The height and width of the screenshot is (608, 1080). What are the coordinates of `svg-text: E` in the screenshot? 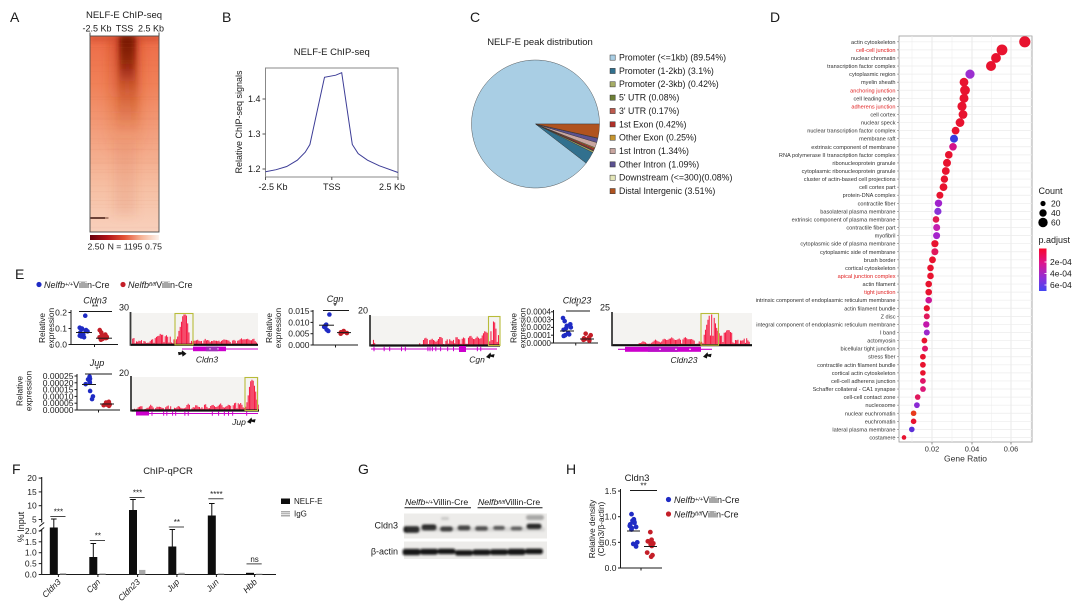 It's located at (19, 274).